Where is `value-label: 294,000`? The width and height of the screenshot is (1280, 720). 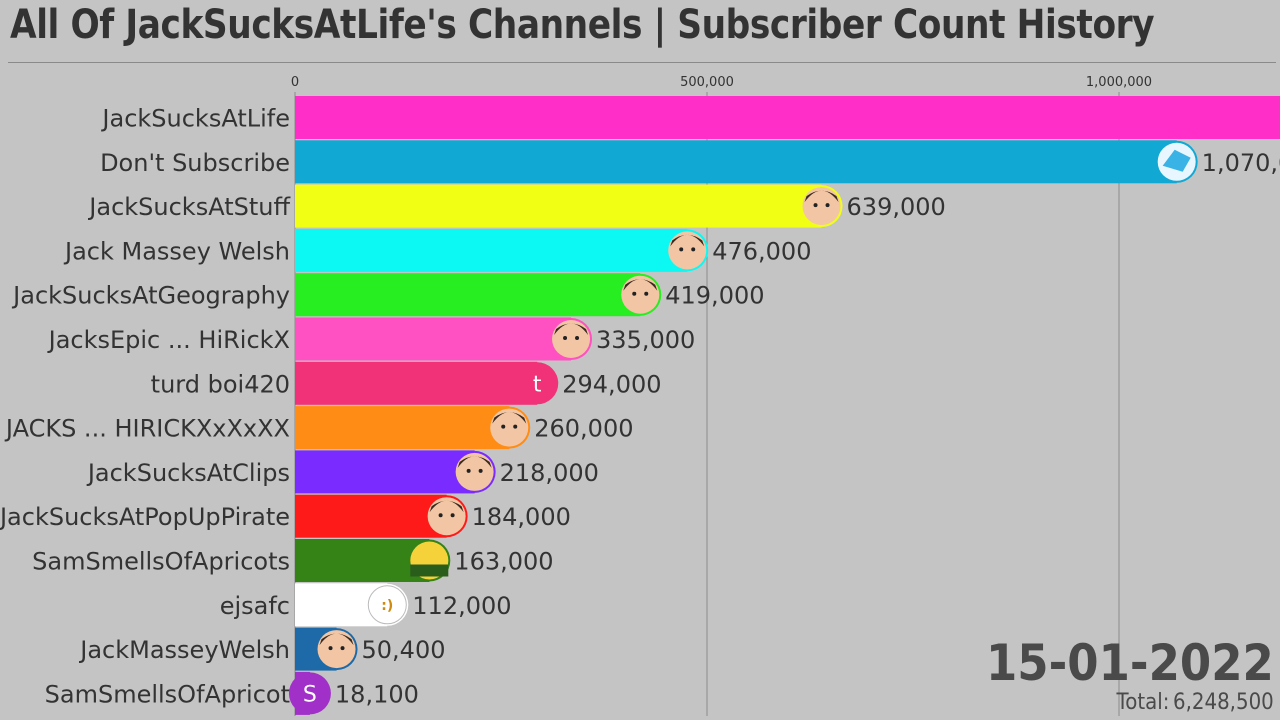 value-label: 294,000 is located at coordinates (611, 384).